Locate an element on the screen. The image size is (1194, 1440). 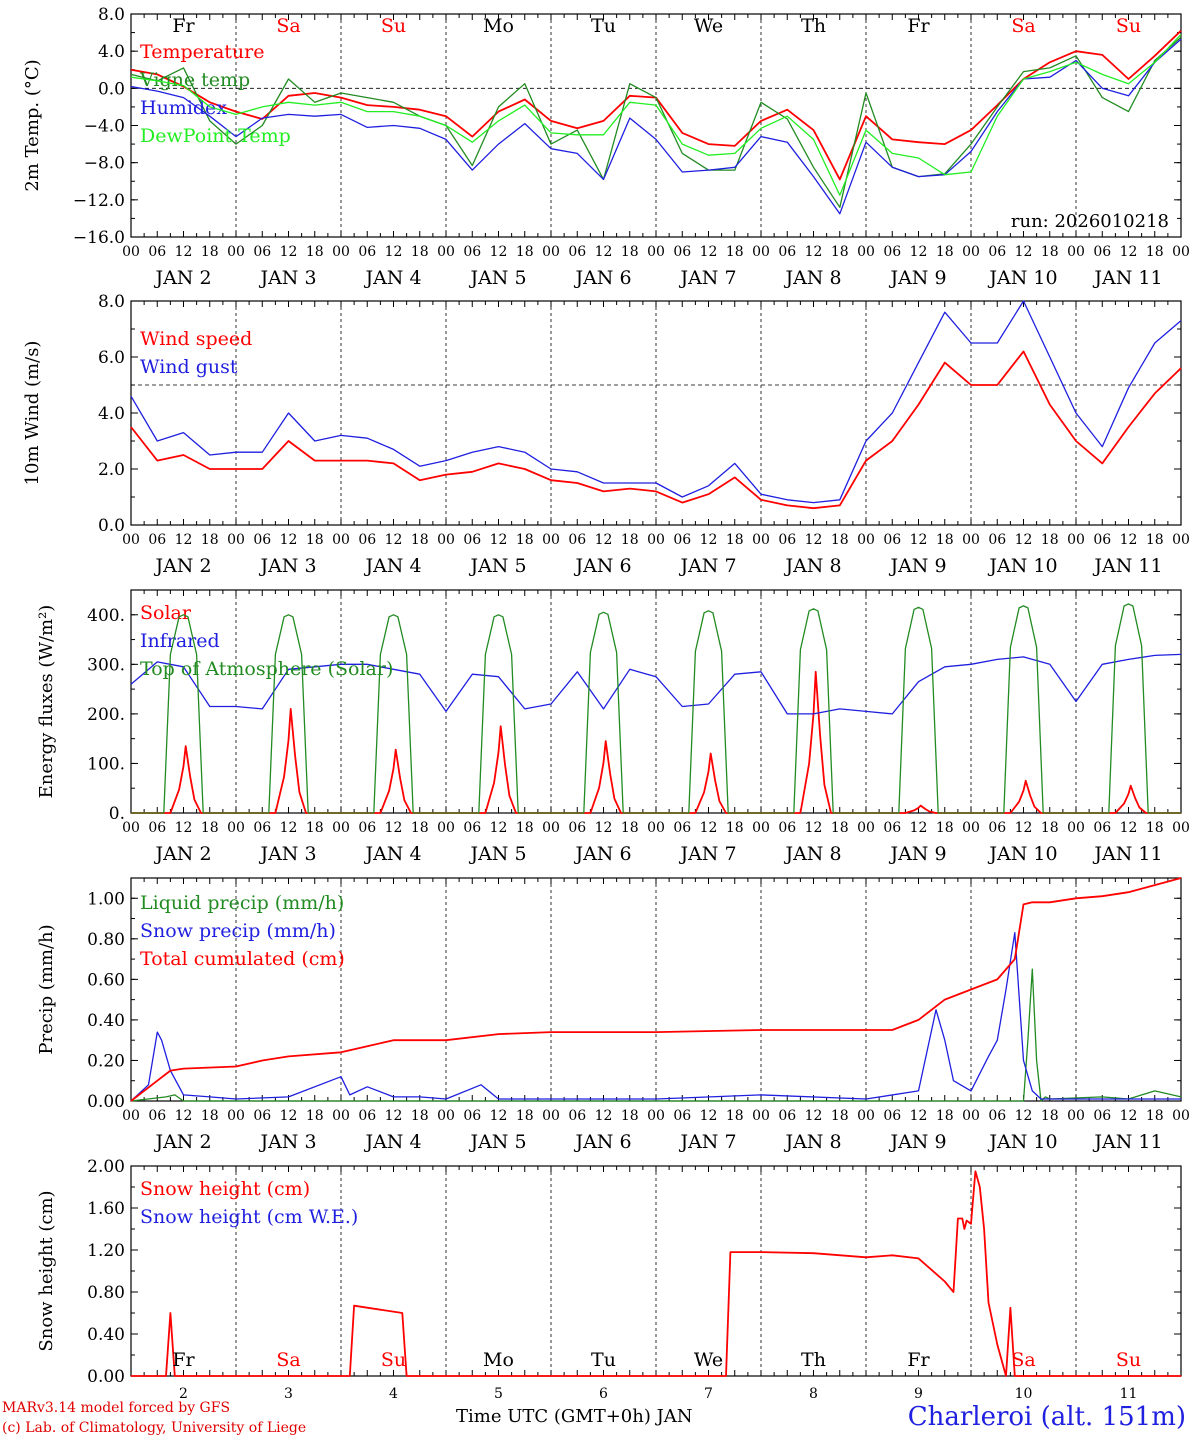
x-day-label: JAN 4 is located at coordinates (392, 278).